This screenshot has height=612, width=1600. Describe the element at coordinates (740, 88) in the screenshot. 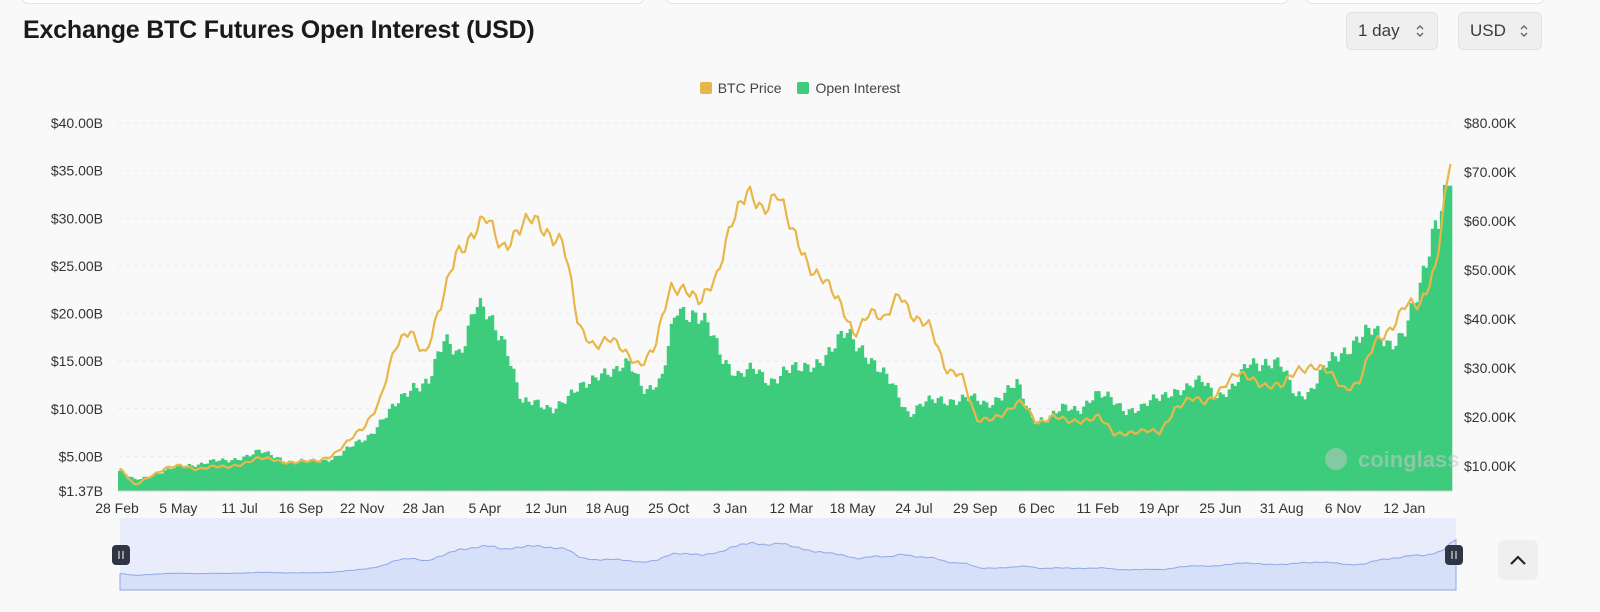

I see `legend-item-price: BTC Price` at that location.